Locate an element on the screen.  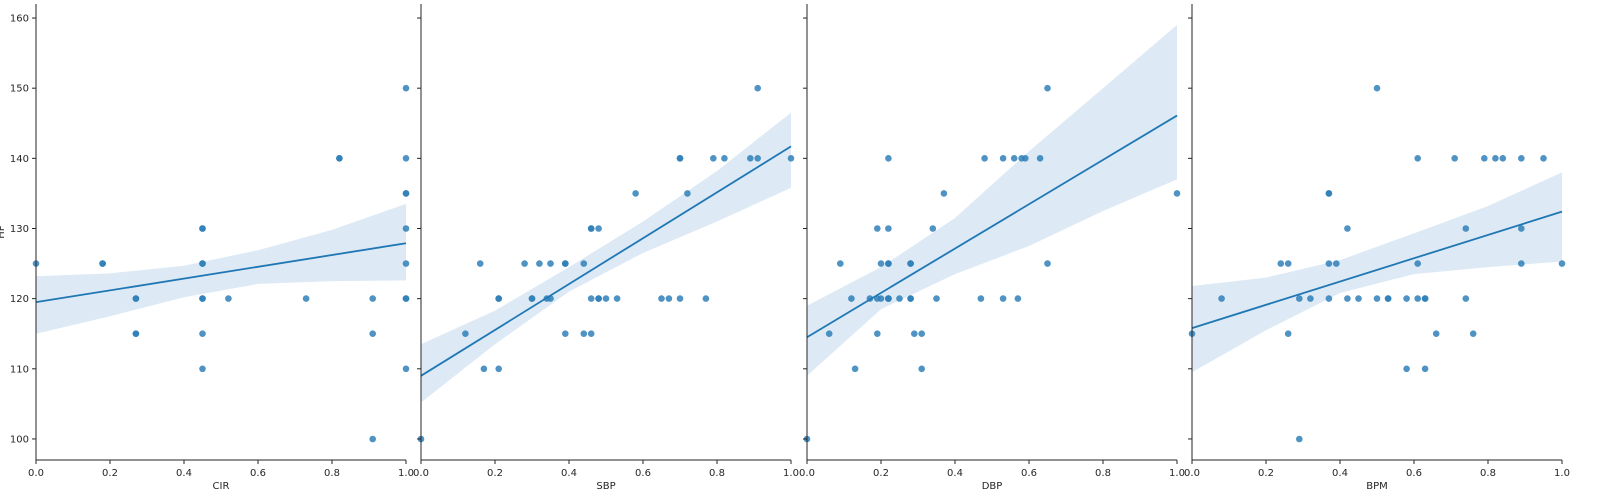
x-tick-label: 0.8 is located at coordinates (1488, 473).